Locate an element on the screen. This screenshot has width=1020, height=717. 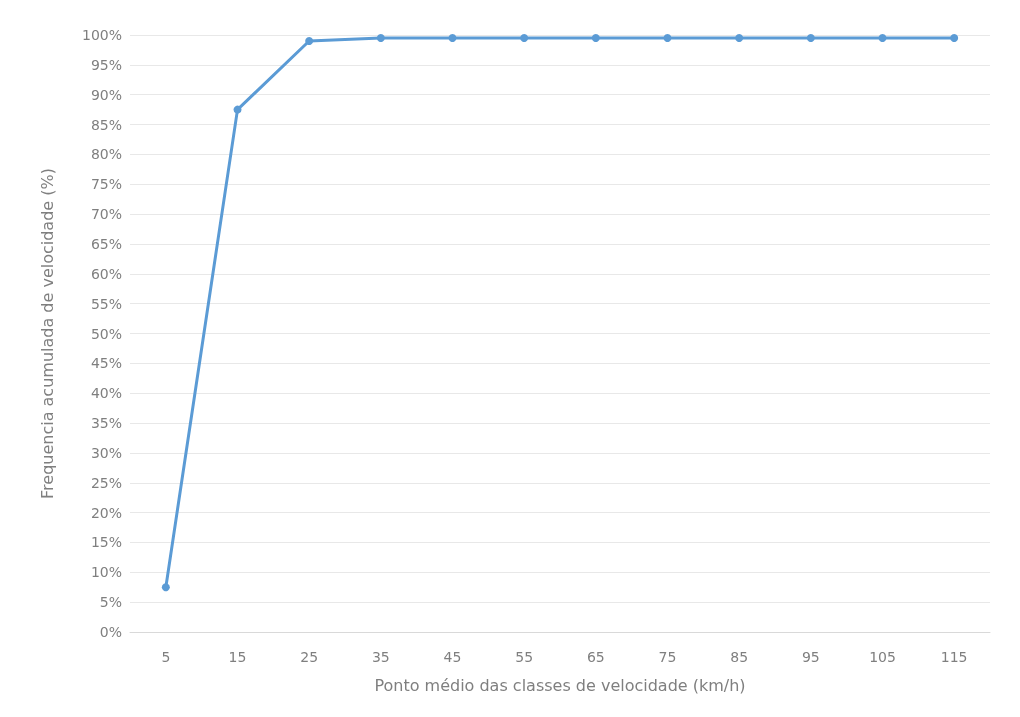
x-tick-label: 45 is located at coordinates (452, 657).